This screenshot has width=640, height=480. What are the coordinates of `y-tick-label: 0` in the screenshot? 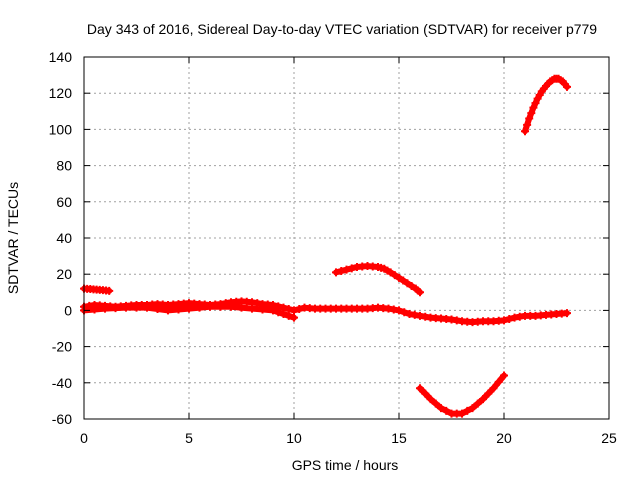 It's located at (68, 310).